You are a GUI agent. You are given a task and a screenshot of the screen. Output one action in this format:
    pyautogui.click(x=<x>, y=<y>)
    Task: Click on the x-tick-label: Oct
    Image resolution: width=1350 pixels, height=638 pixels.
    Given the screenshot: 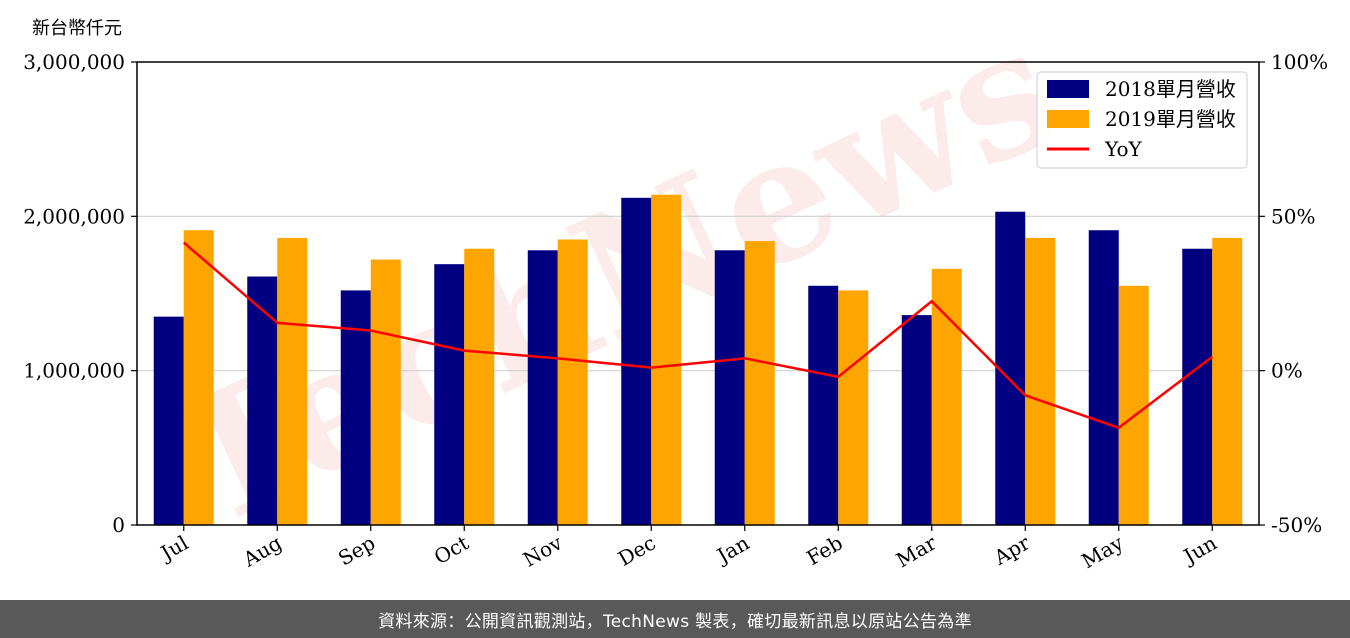 What is the action you would take?
    pyautogui.click(x=451, y=550)
    